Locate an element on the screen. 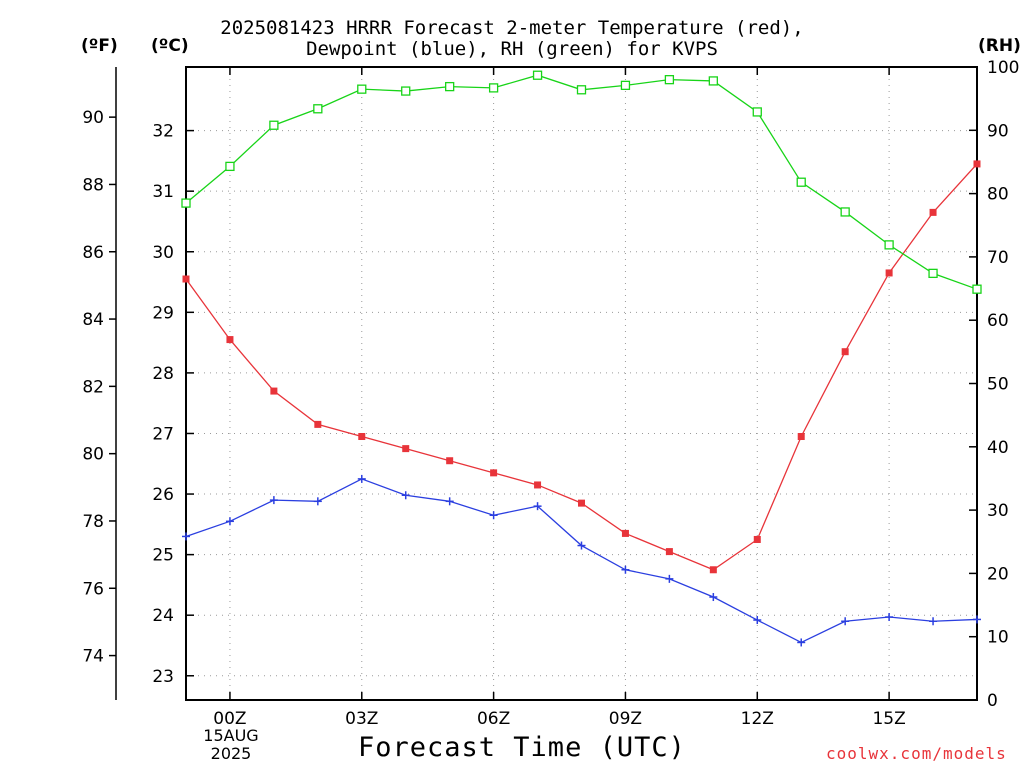 This screenshot has height=768, width=1024. x-tick-label: 15Z is located at coordinates (888, 719).